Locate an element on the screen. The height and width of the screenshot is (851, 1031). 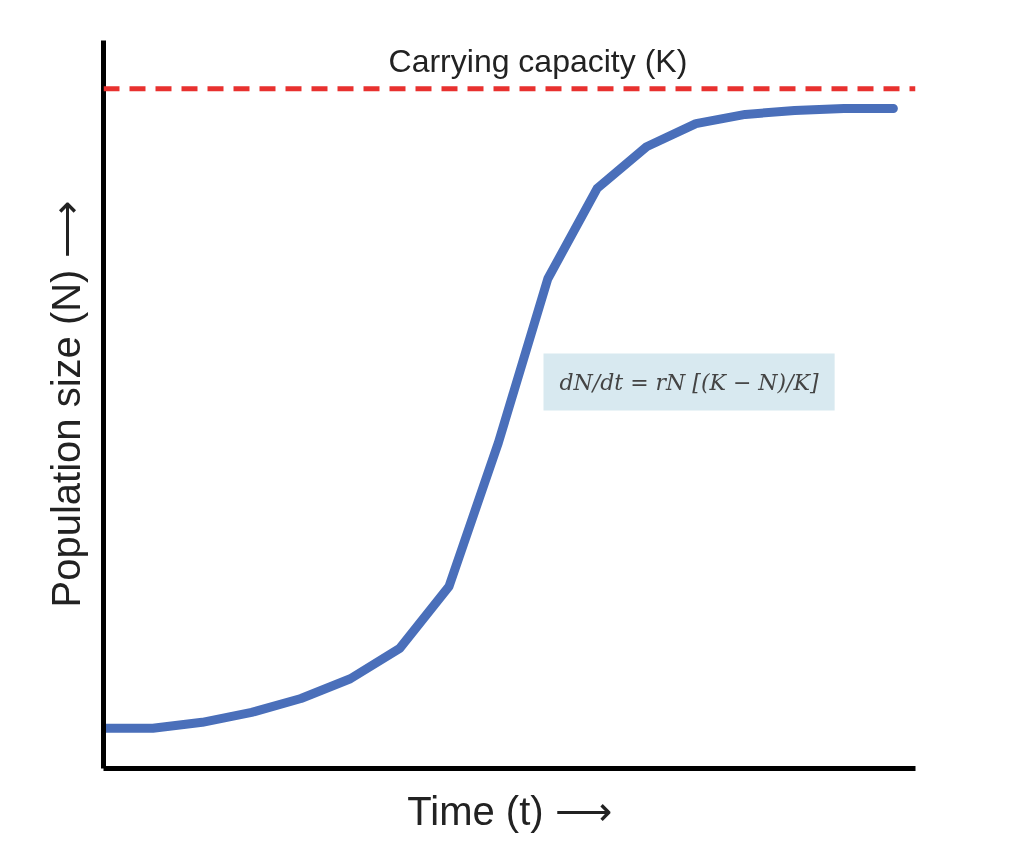
y-axis-title: Population size (N) ⟶ is located at coordinates (65, 404).